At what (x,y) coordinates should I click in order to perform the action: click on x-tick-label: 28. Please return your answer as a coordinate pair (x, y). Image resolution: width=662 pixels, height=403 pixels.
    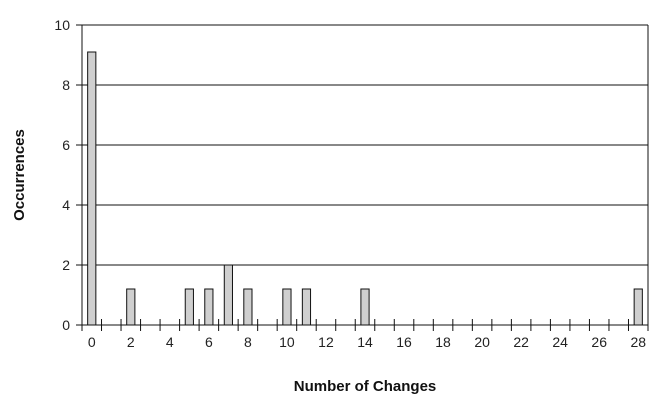
    Looking at the image, I should click on (638, 342).